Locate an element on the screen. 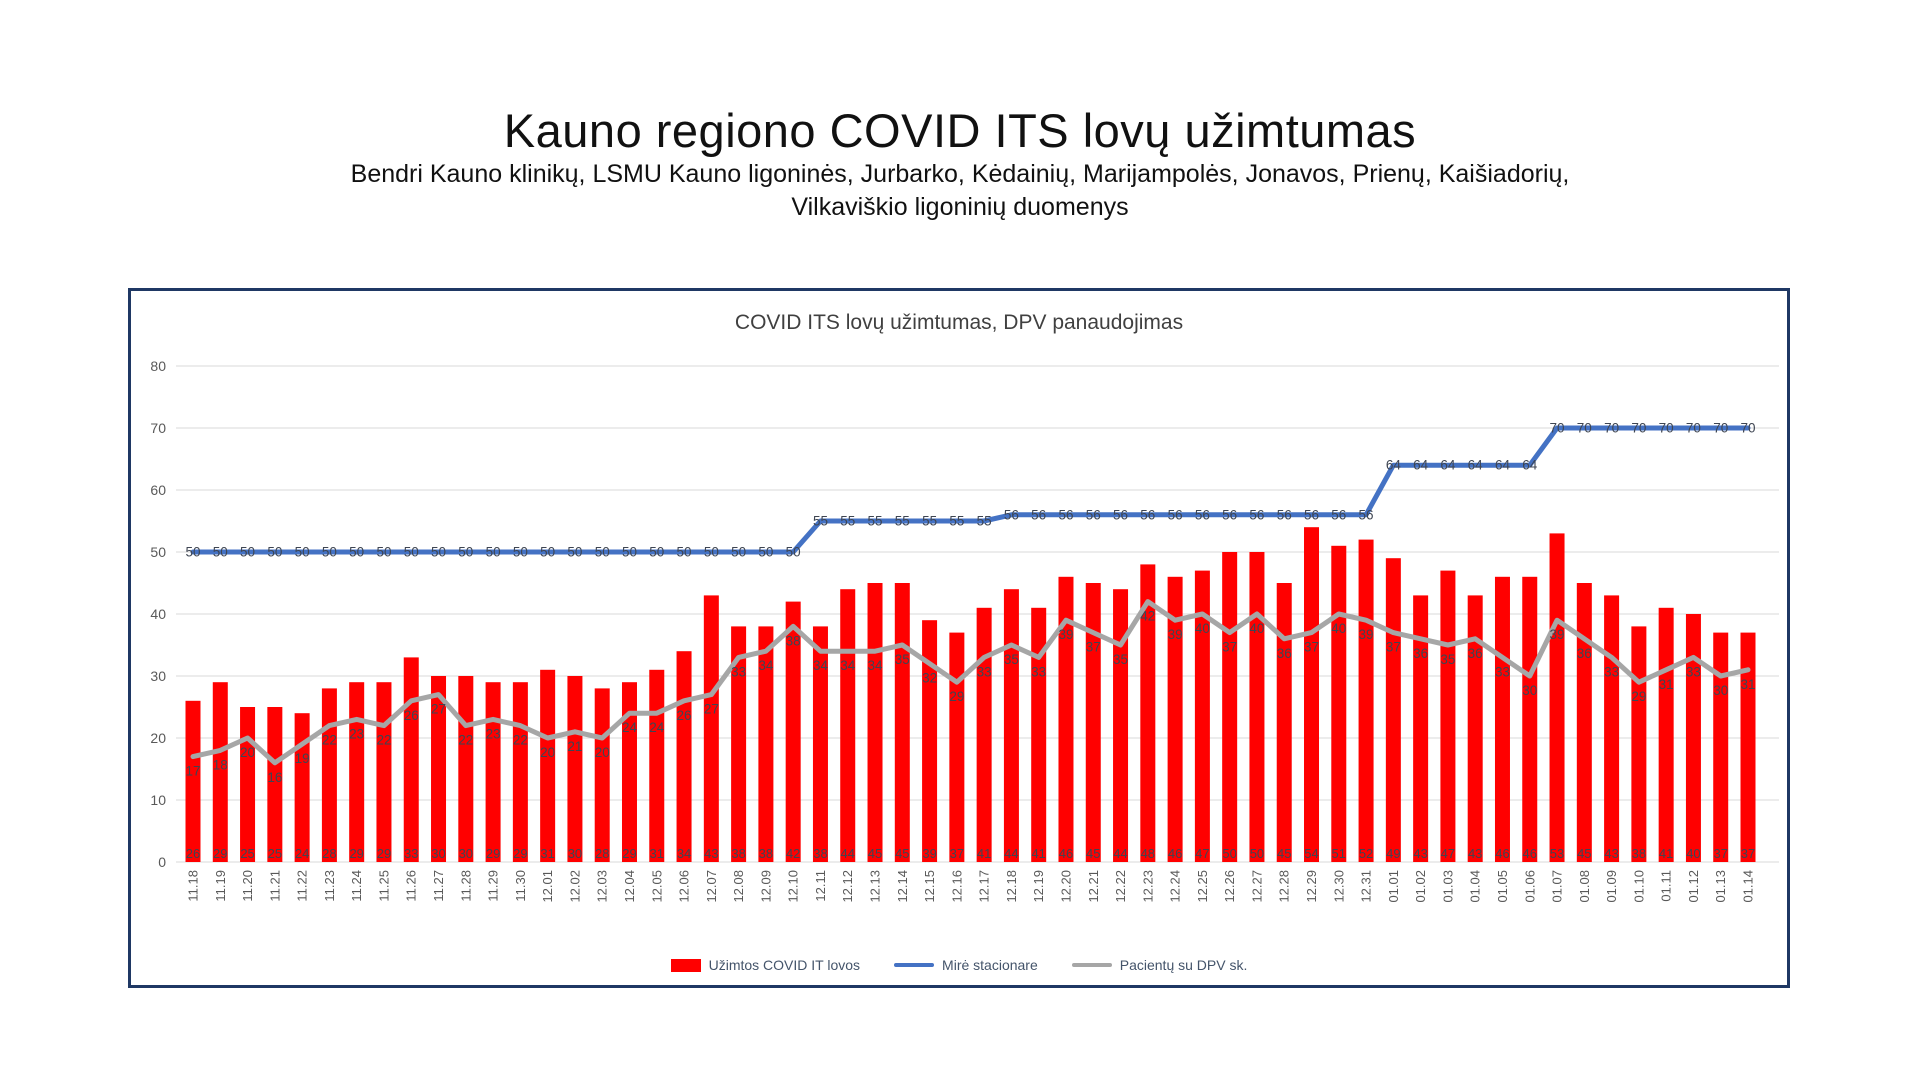 The height and width of the screenshot is (1080, 1920). x-tick-label: 01.11 is located at coordinates (1666, 886).